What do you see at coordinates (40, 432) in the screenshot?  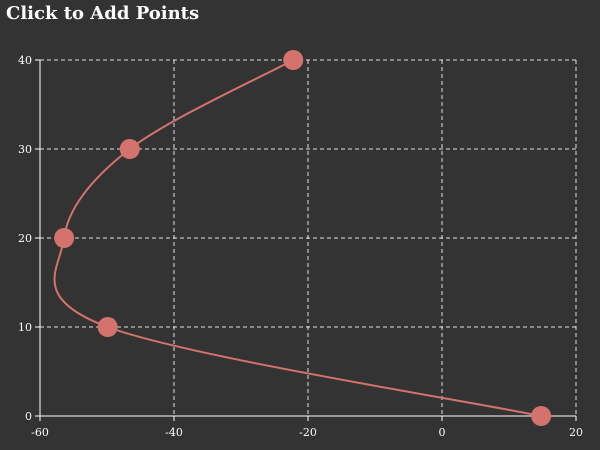 I see `x-tick-label: -60` at bounding box center [40, 432].